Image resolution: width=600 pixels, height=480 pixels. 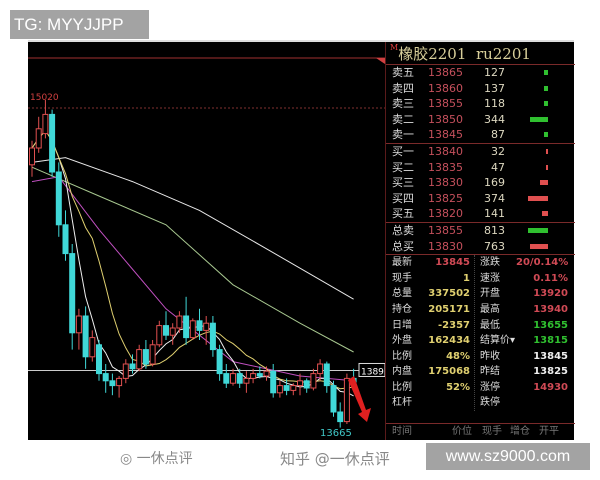 I want to click on stat-label: 总量, so click(x=402, y=294).